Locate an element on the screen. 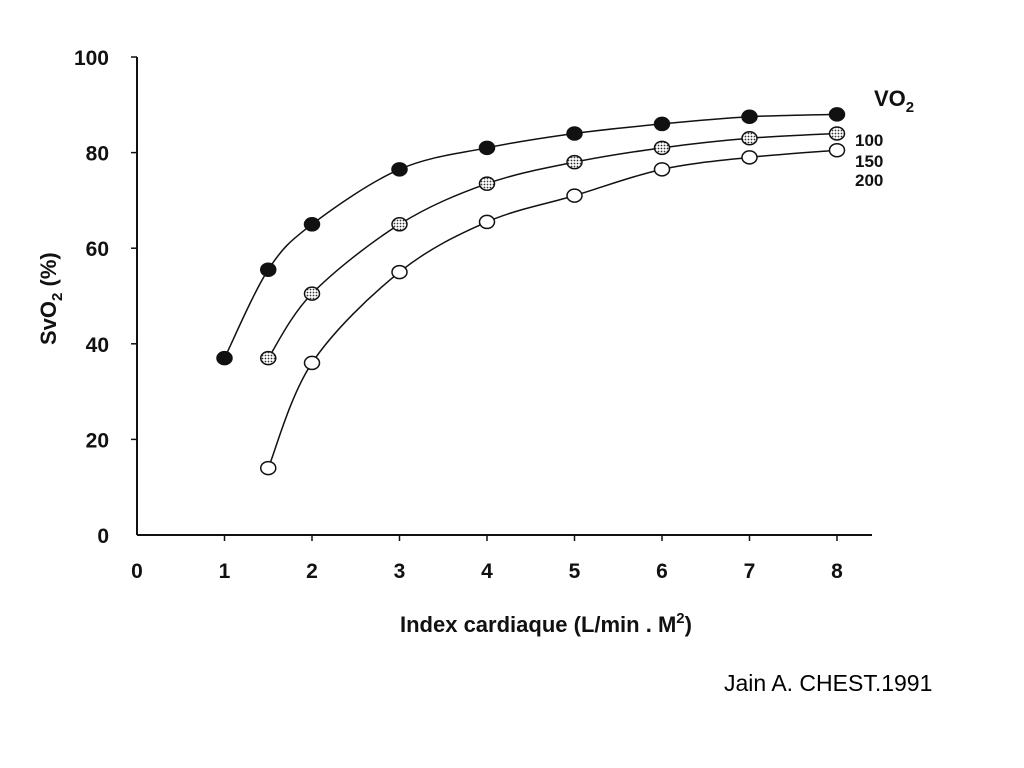  x-tick-label: 7 is located at coordinates (750, 571).